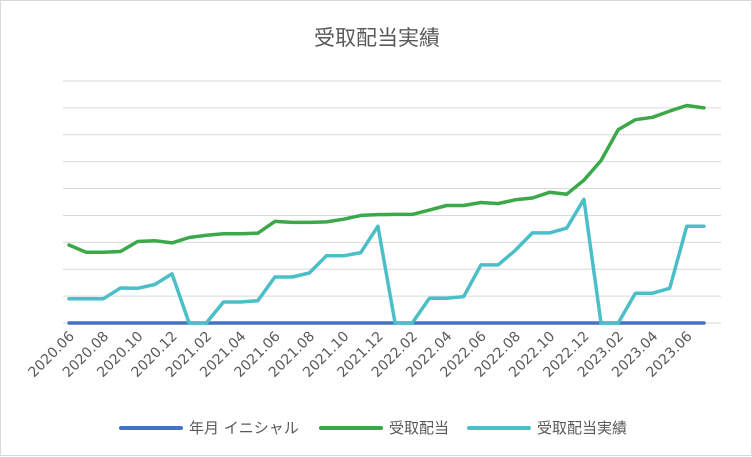 This screenshot has width=752, height=457. I want to click on legend-label-initial: 年月 イニシャル, so click(244, 428).